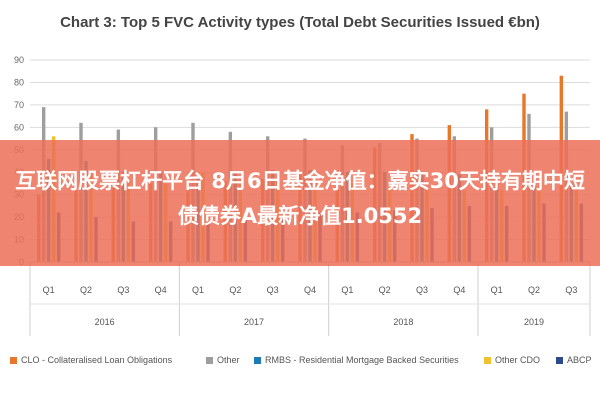 This screenshot has width=600, height=400. I want to click on x-group-label: 2016, so click(105, 322).